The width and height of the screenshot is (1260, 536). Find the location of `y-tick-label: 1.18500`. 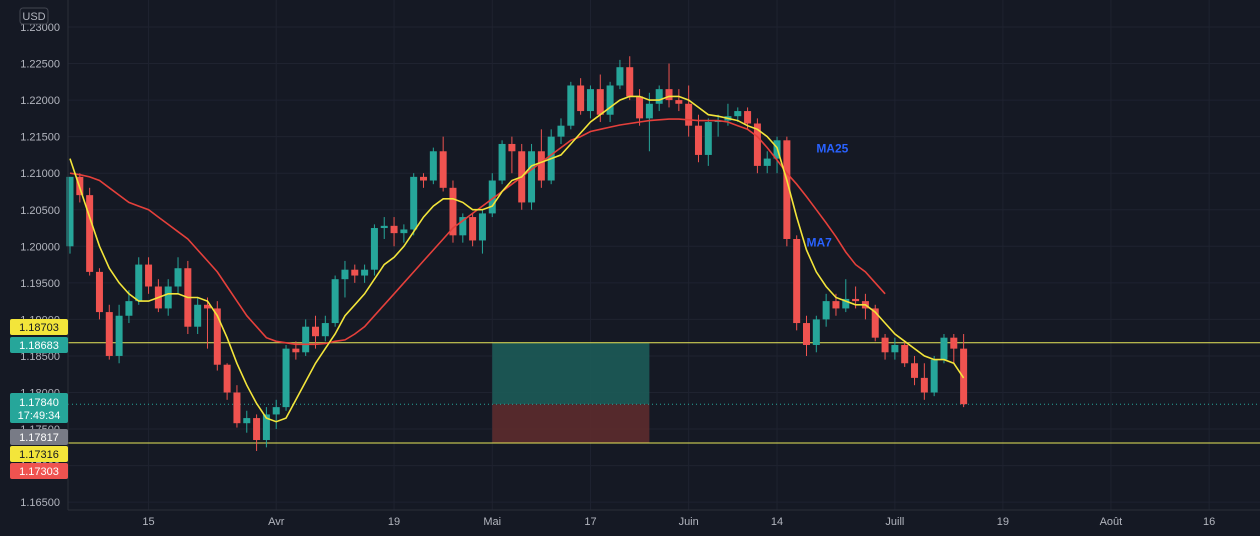

y-tick-label: 1.18500 is located at coordinates (40, 357).